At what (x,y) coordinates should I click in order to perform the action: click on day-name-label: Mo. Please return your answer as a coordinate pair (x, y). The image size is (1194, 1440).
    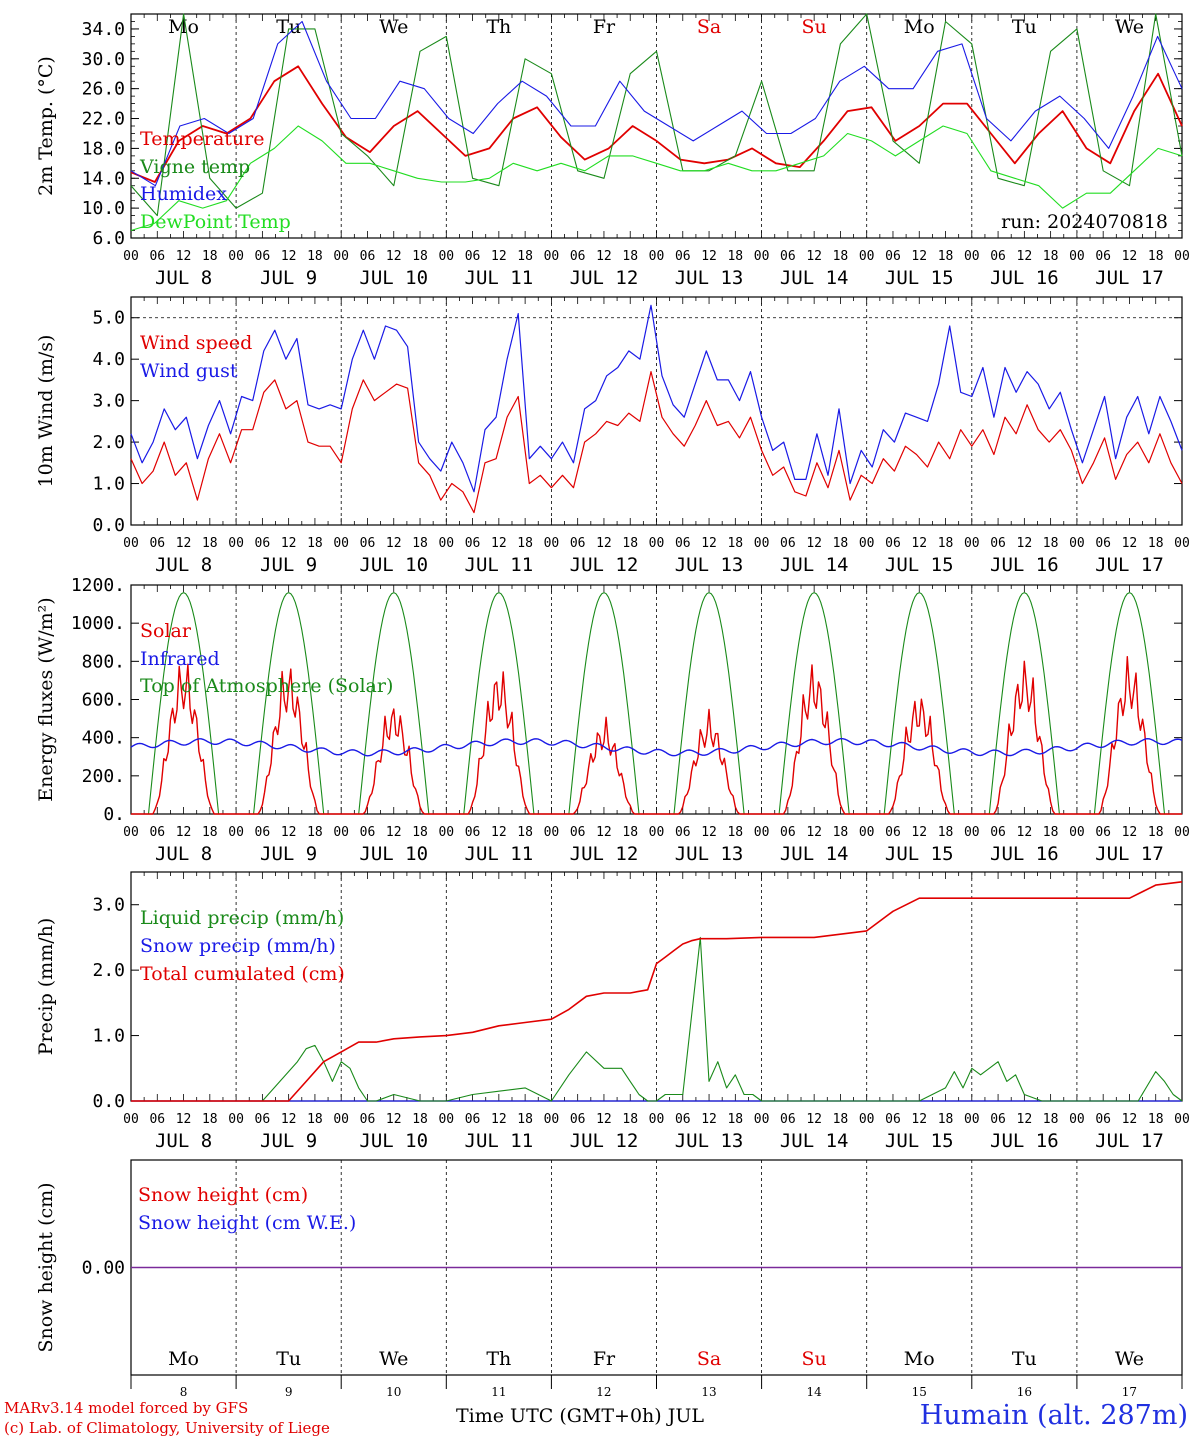
    Looking at the image, I should click on (183, 1359).